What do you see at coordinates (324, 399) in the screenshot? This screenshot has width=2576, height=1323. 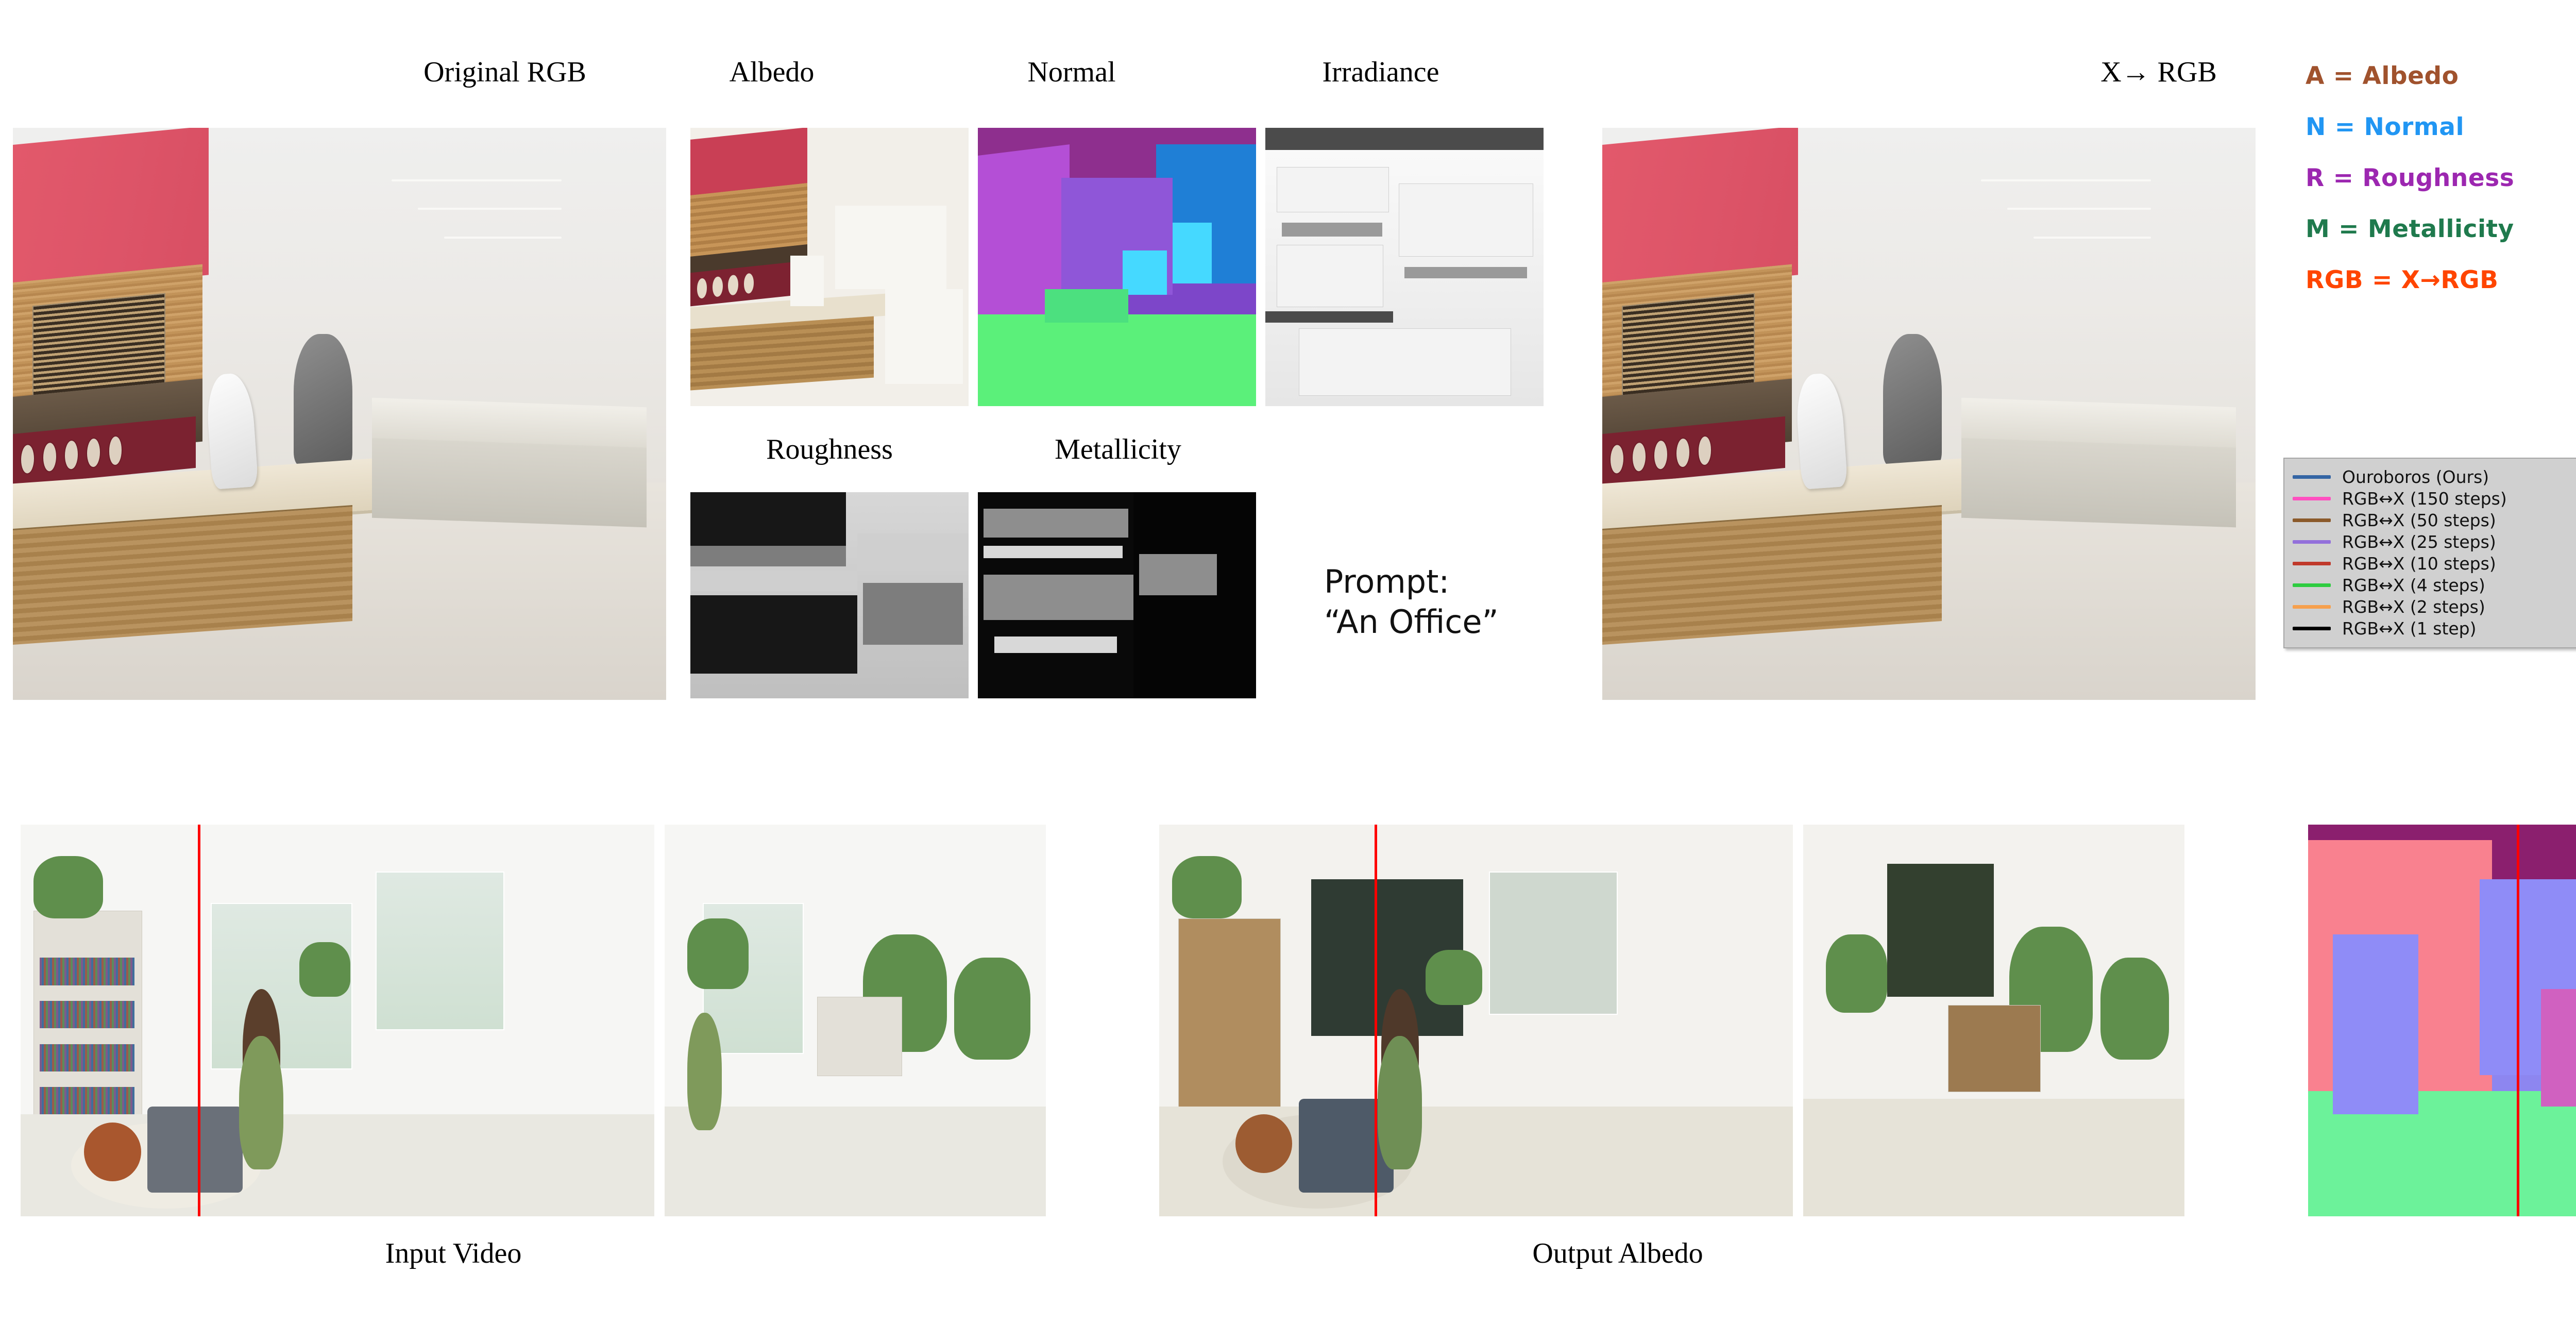 I see `monitor` at bounding box center [324, 399].